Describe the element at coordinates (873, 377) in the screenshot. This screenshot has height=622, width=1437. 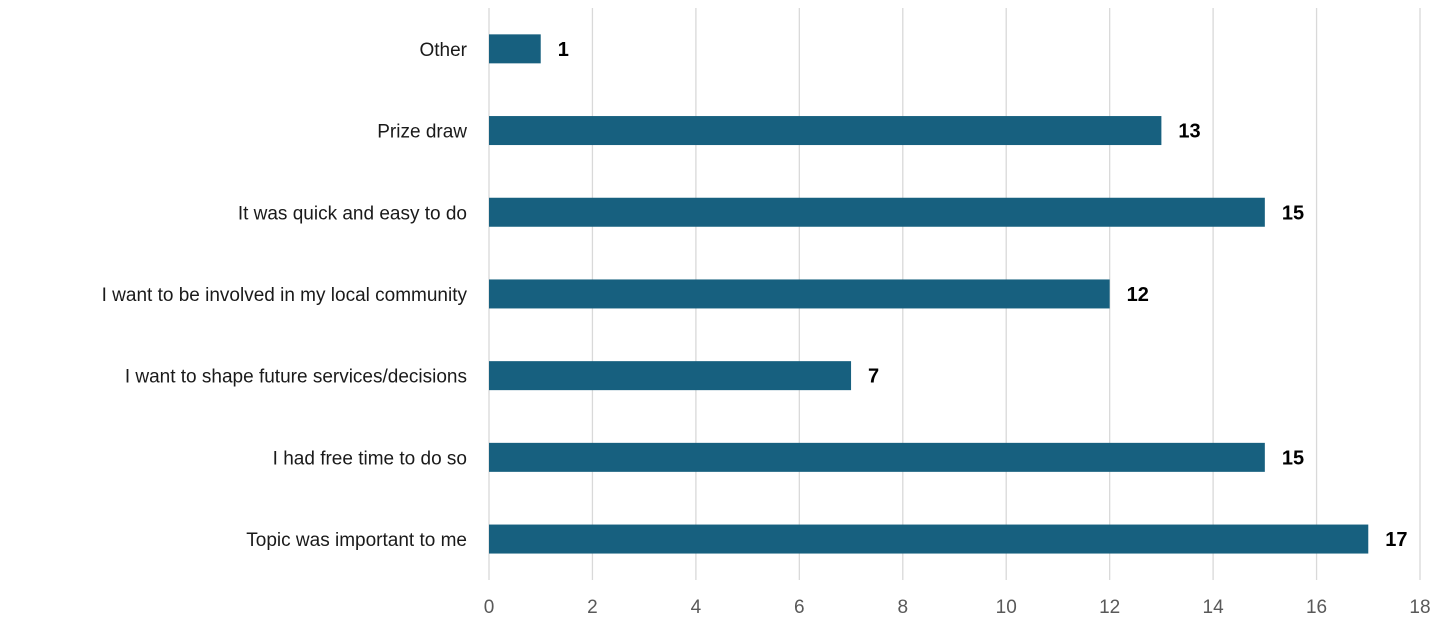
I see `data-label: 7` at that location.